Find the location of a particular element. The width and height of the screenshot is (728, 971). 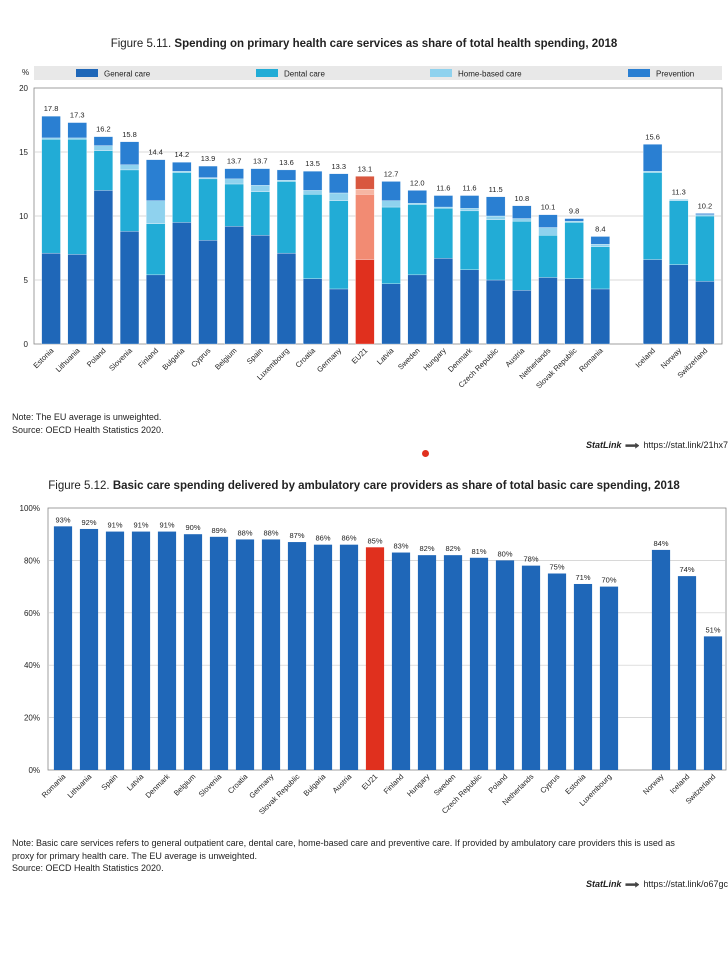

bar-segment-general-care-lithuania is located at coordinates (77, 299).